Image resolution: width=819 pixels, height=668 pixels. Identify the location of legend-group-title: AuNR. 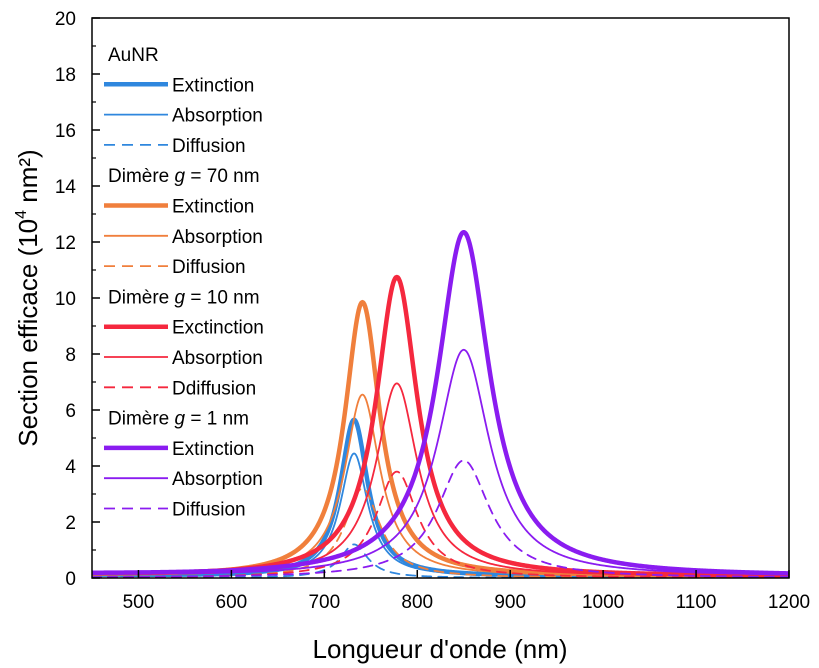
(133, 55).